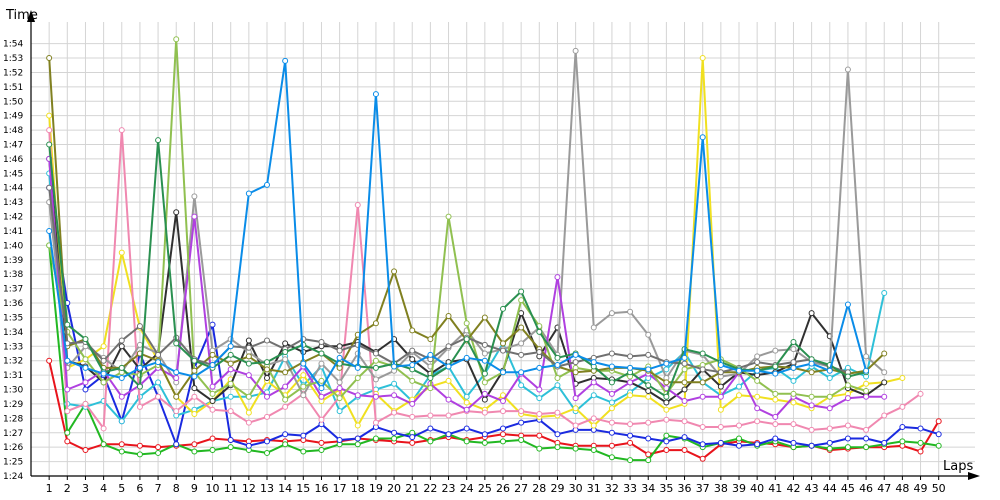 This screenshot has height=500, width=1000. Describe the element at coordinates (13, 261) in the screenshot. I see `y-tick-label: 1:39` at that location.